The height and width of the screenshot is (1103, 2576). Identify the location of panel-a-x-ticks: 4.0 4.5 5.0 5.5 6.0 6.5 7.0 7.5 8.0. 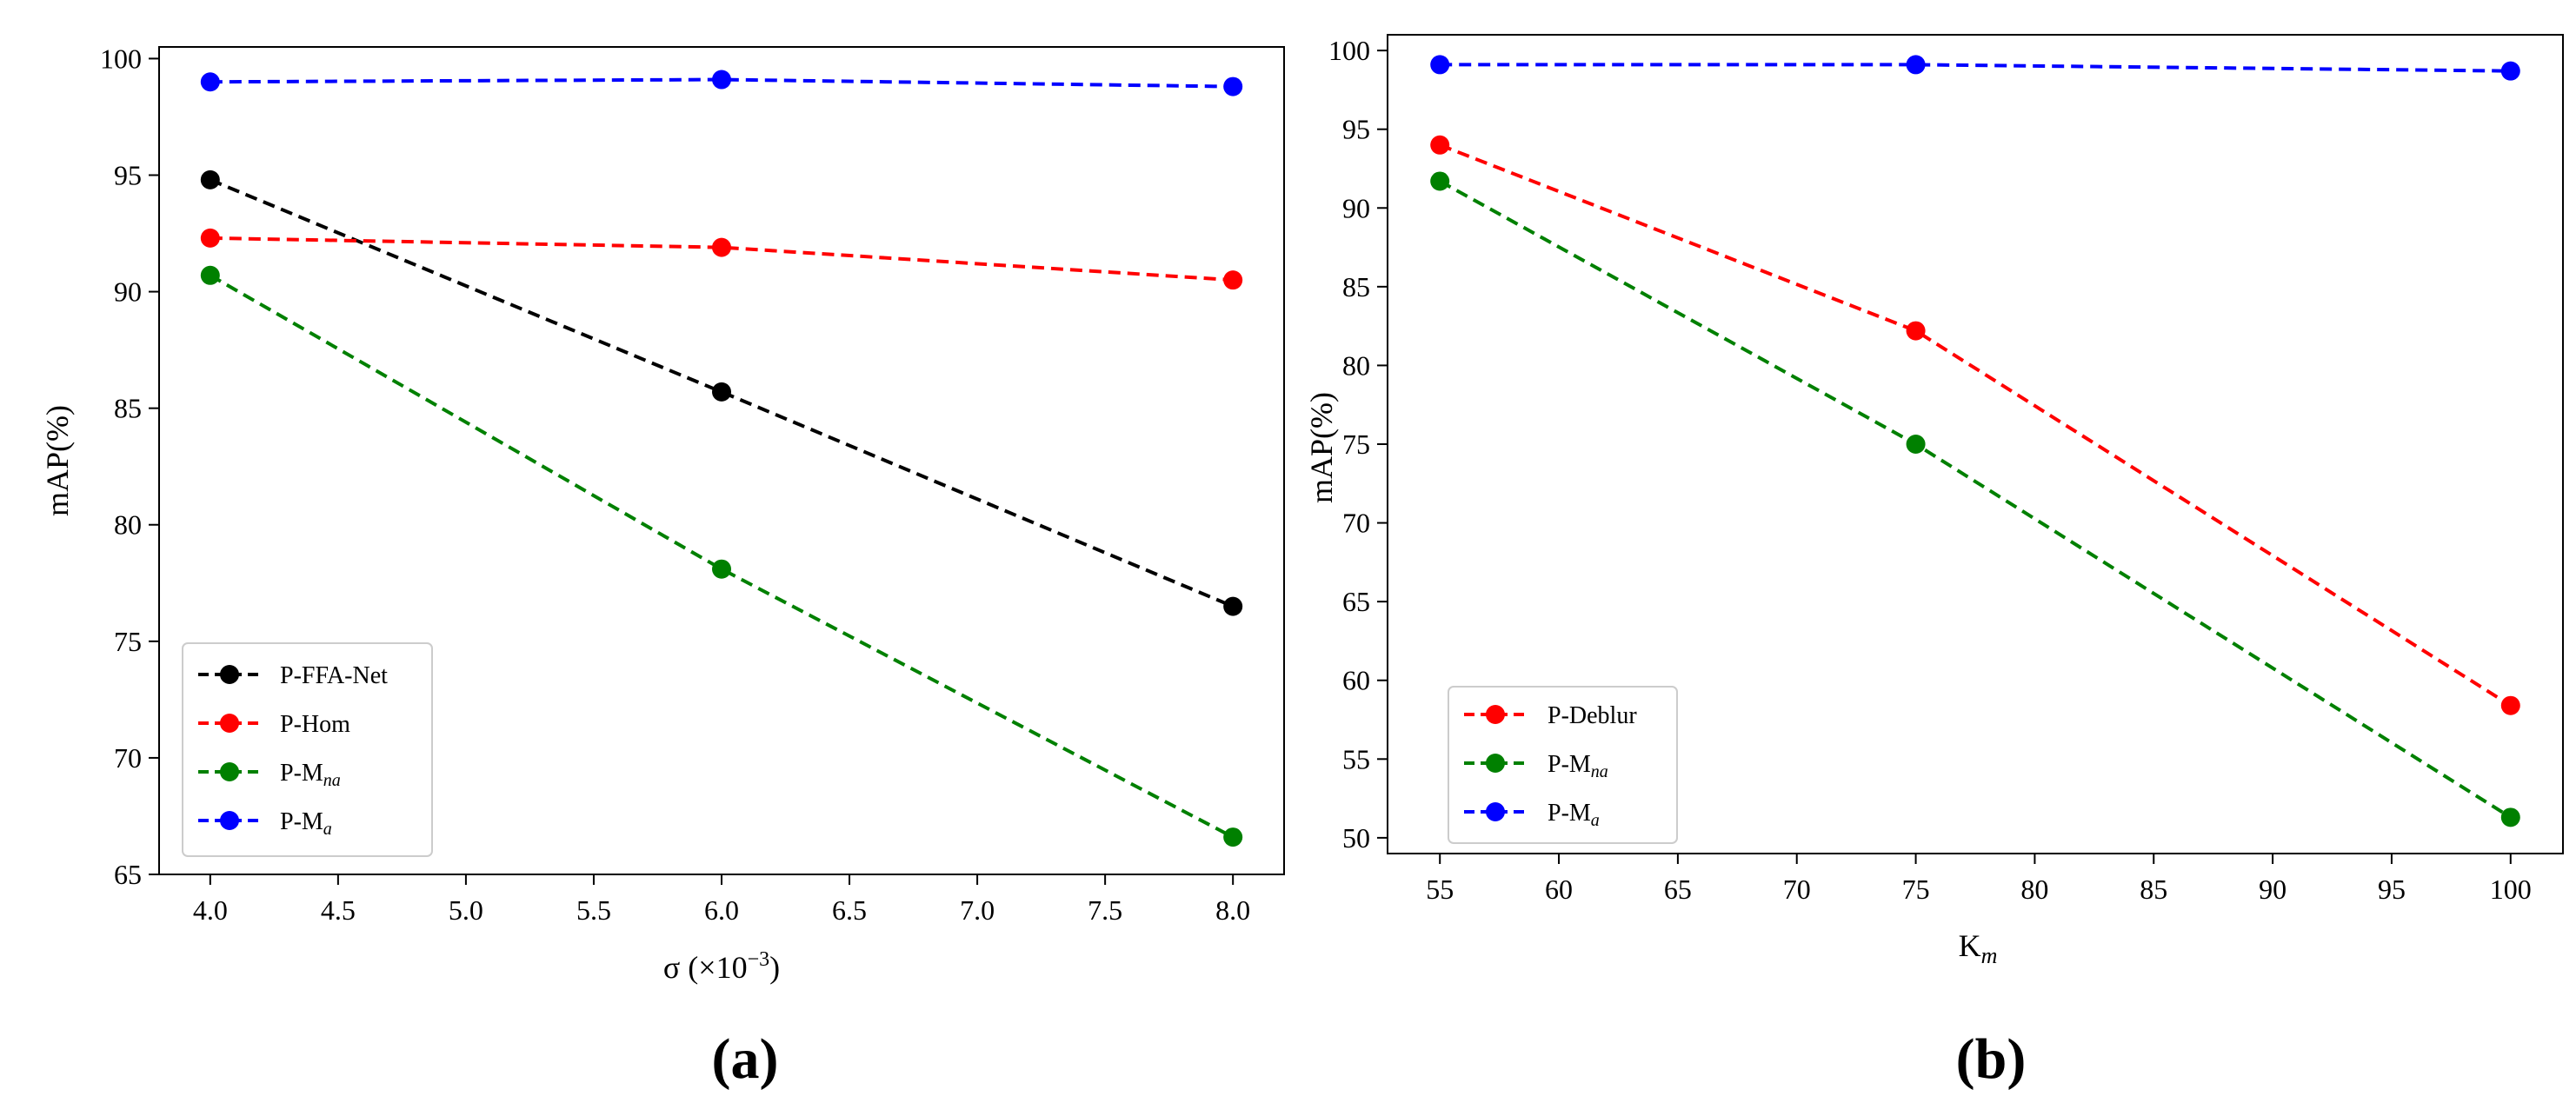
(721, 900).